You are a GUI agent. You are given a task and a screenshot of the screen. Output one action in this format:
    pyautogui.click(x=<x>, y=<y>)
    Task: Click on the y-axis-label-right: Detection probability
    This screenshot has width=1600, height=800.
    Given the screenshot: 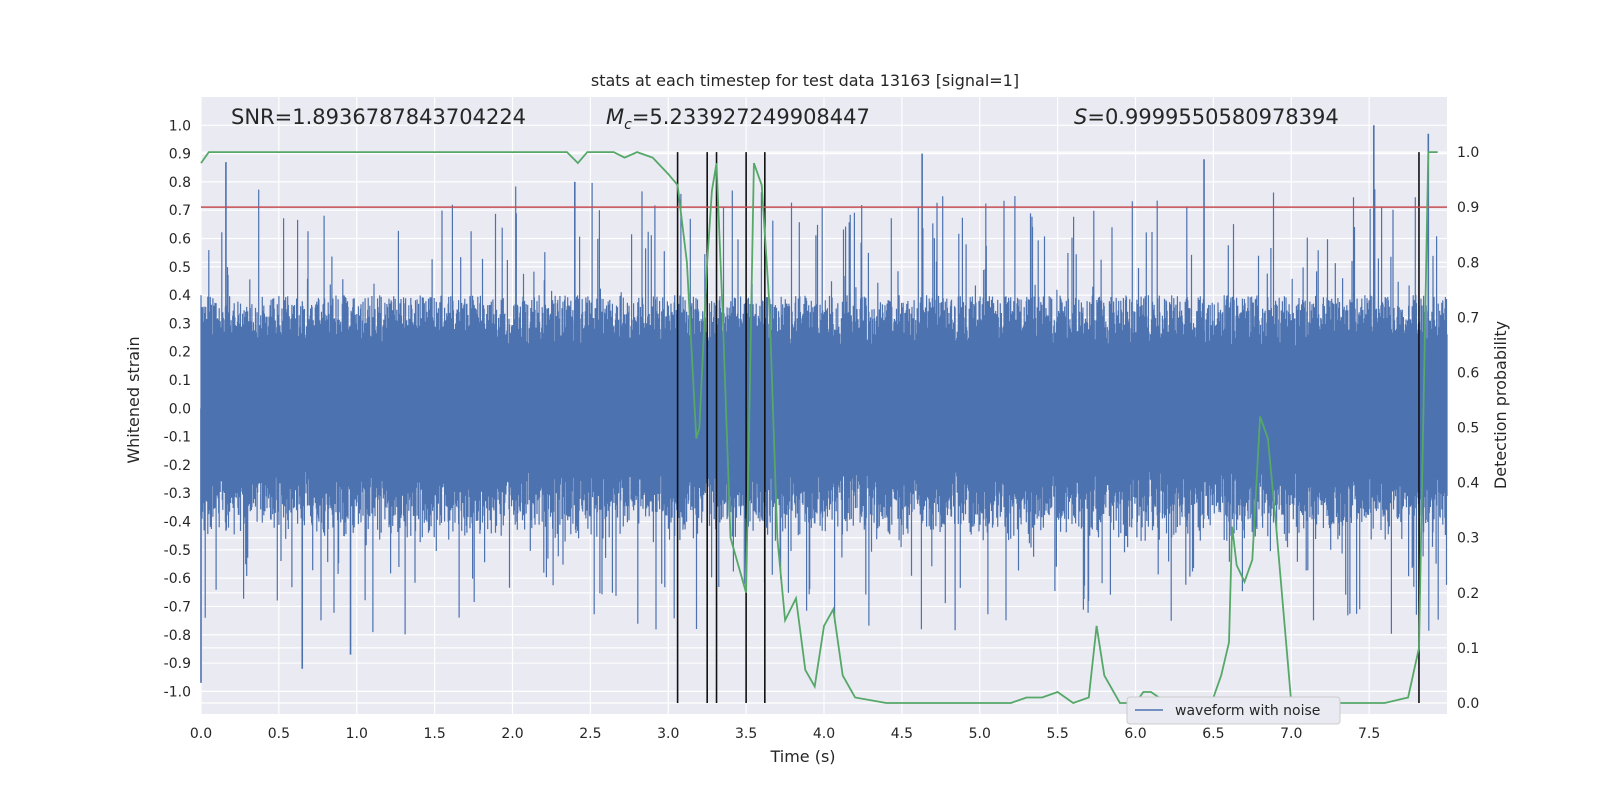 What is the action you would take?
    pyautogui.click(x=1500, y=405)
    